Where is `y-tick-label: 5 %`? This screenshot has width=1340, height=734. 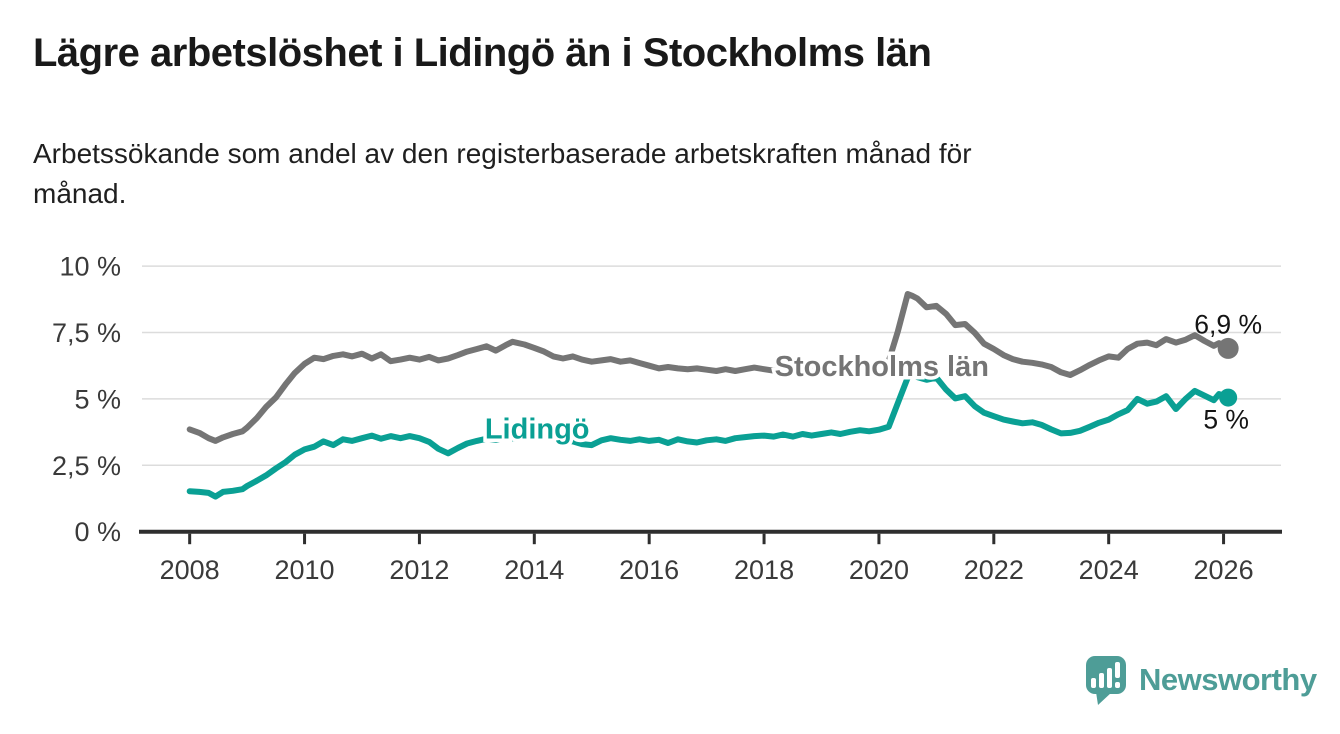
y-tick-label: 5 % is located at coordinates (97, 399).